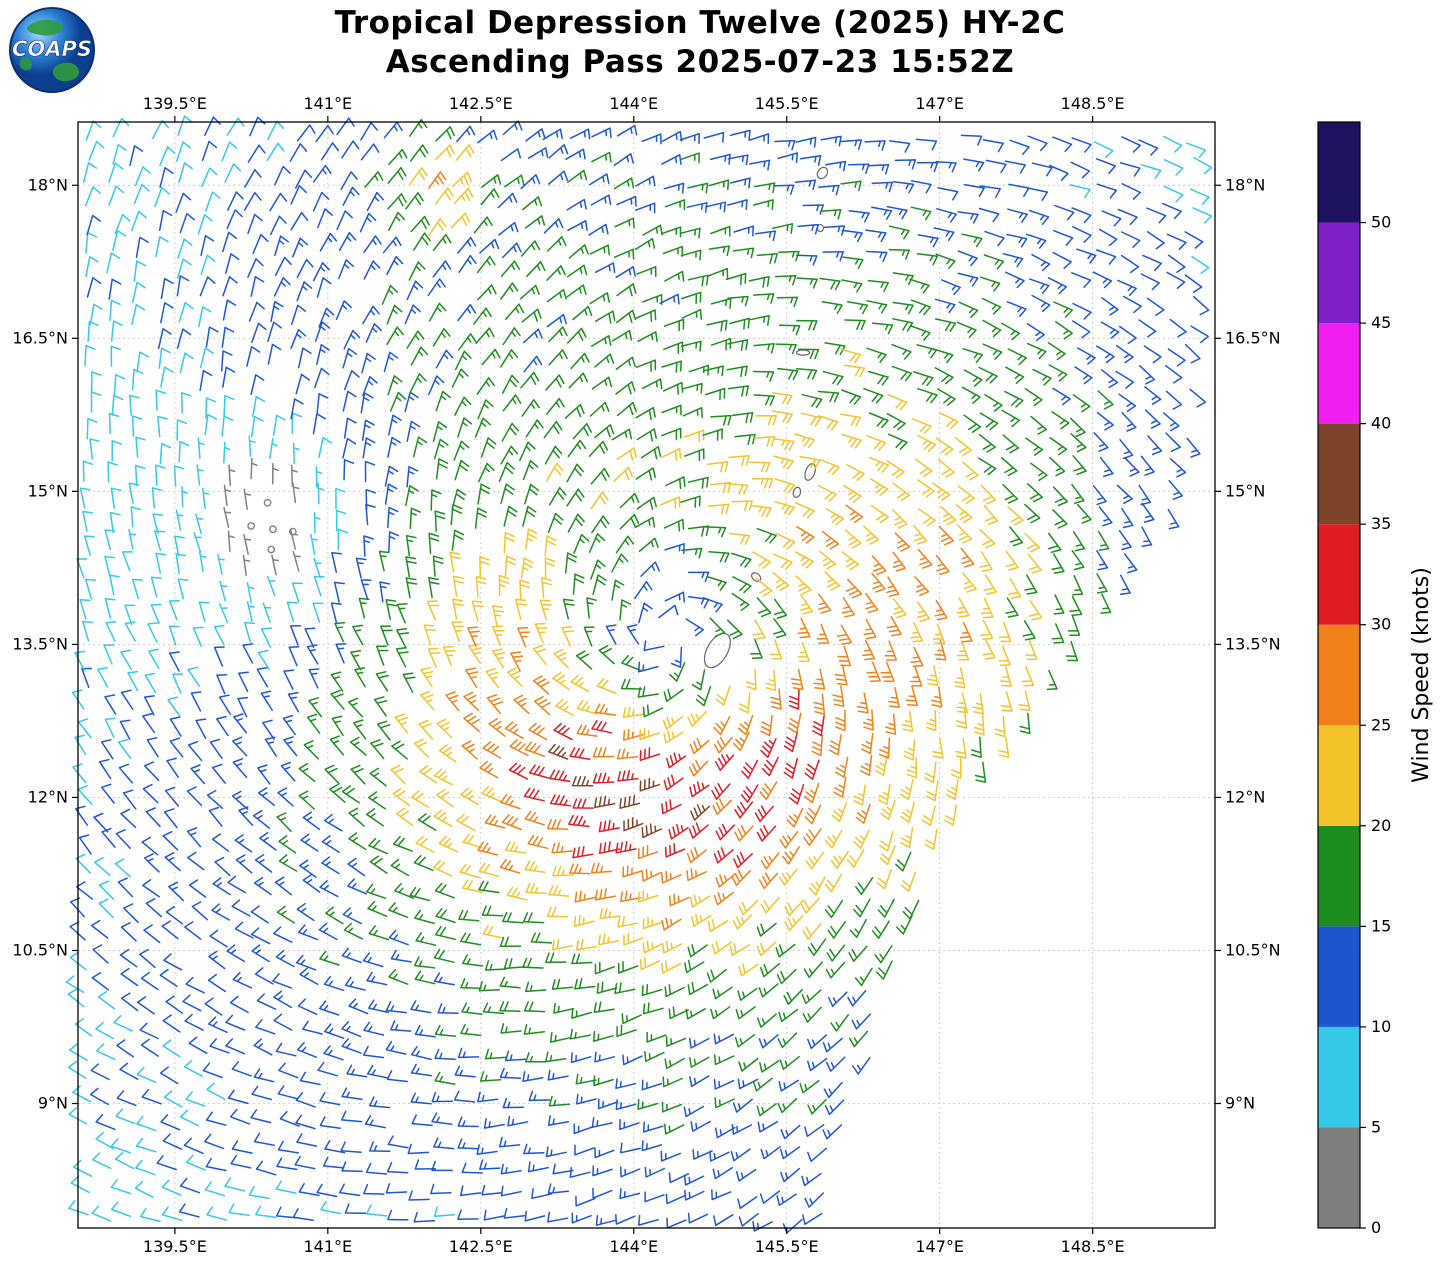 The image size is (1454, 1264). What do you see at coordinates (1245, 796) in the screenshot?
I see `y-tick-label-right: 12°N` at bounding box center [1245, 796].